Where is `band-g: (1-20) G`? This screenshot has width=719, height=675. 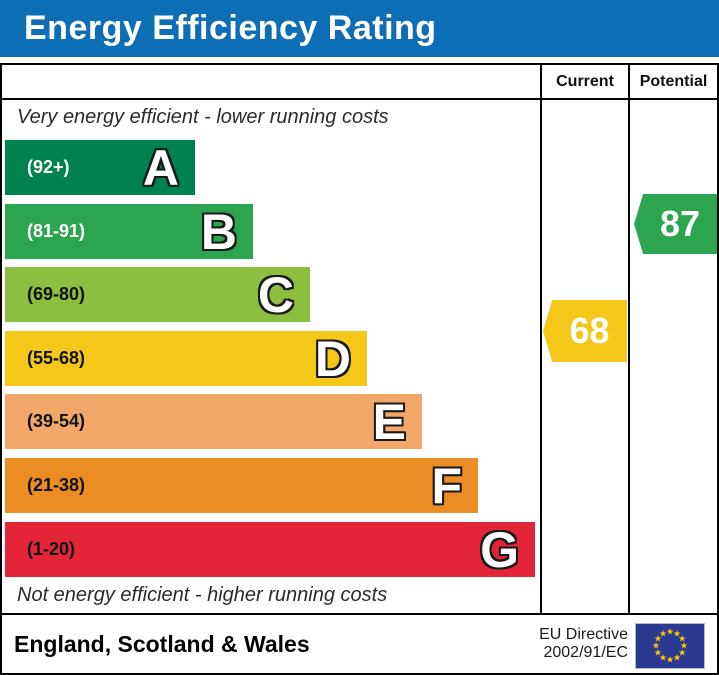
band-g: (1-20) G is located at coordinates (270, 549).